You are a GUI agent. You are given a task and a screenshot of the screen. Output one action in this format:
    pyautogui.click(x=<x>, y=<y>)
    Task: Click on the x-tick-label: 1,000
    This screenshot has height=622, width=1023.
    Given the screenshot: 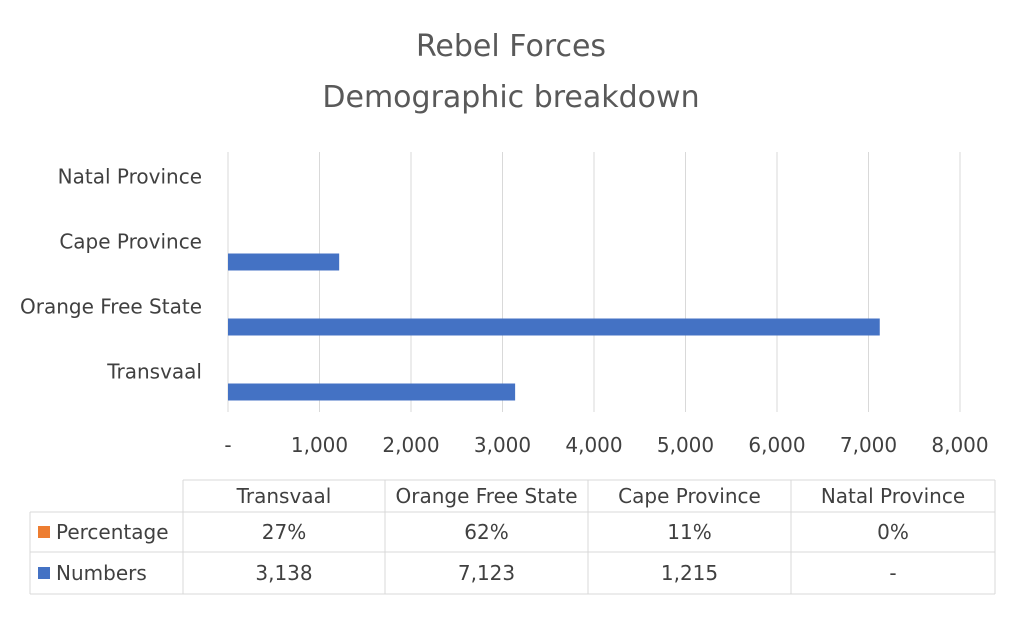 What is the action you would take?
    pyautogui.click(x=319, y=445)
    